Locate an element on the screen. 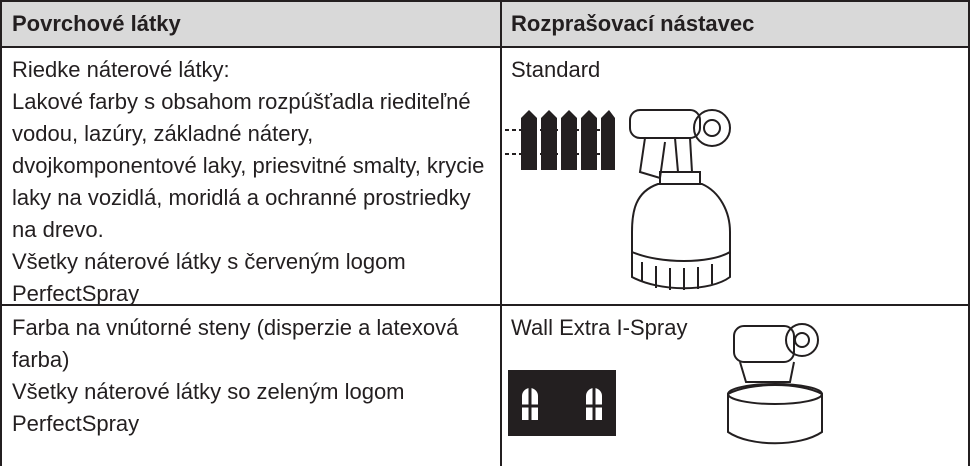 Image resolution: width=970 pixels, height=466 pixels. header-cell: Povrchové látky is located at coordinates (251, 24).